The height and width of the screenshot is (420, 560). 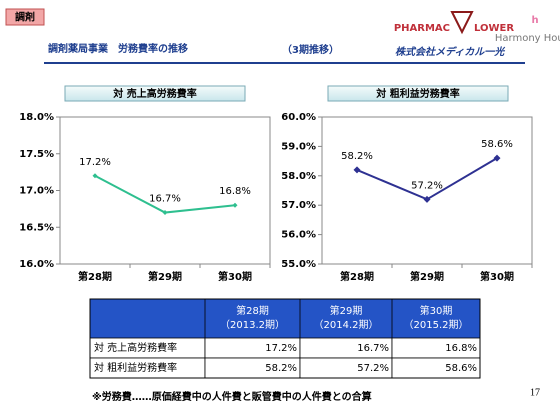 What do you see at coordinates (298, 117) in the screenshot?
I see `y-tick-label: 60.0%` at bounding box center [298, 117].